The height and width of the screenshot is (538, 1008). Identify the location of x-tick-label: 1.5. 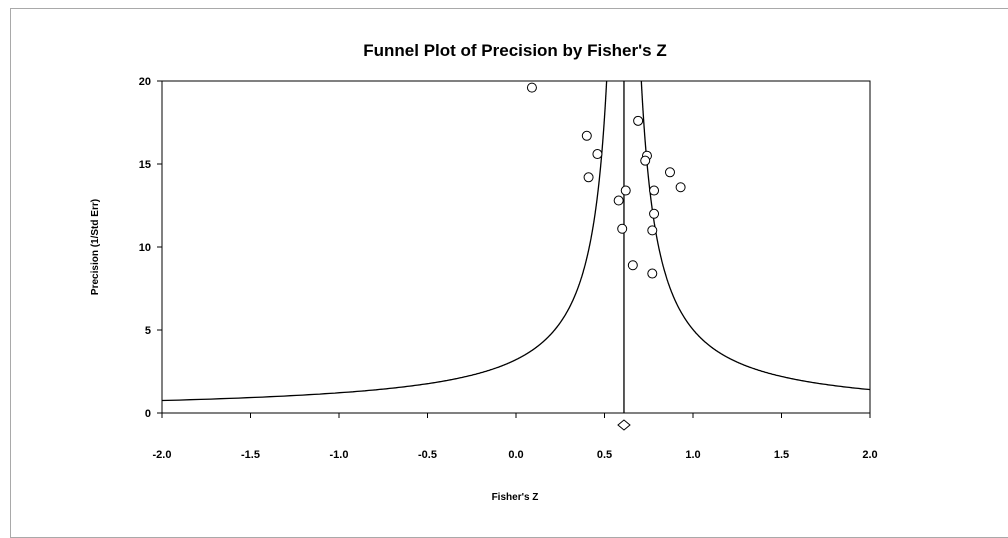
(781, 455).